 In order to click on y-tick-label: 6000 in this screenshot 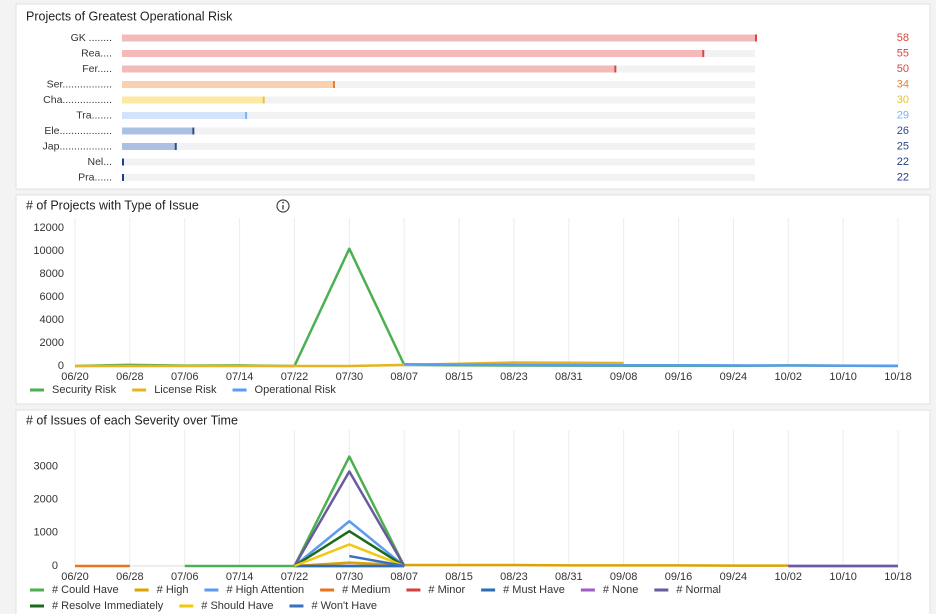, I will do `click(52, 297)`.